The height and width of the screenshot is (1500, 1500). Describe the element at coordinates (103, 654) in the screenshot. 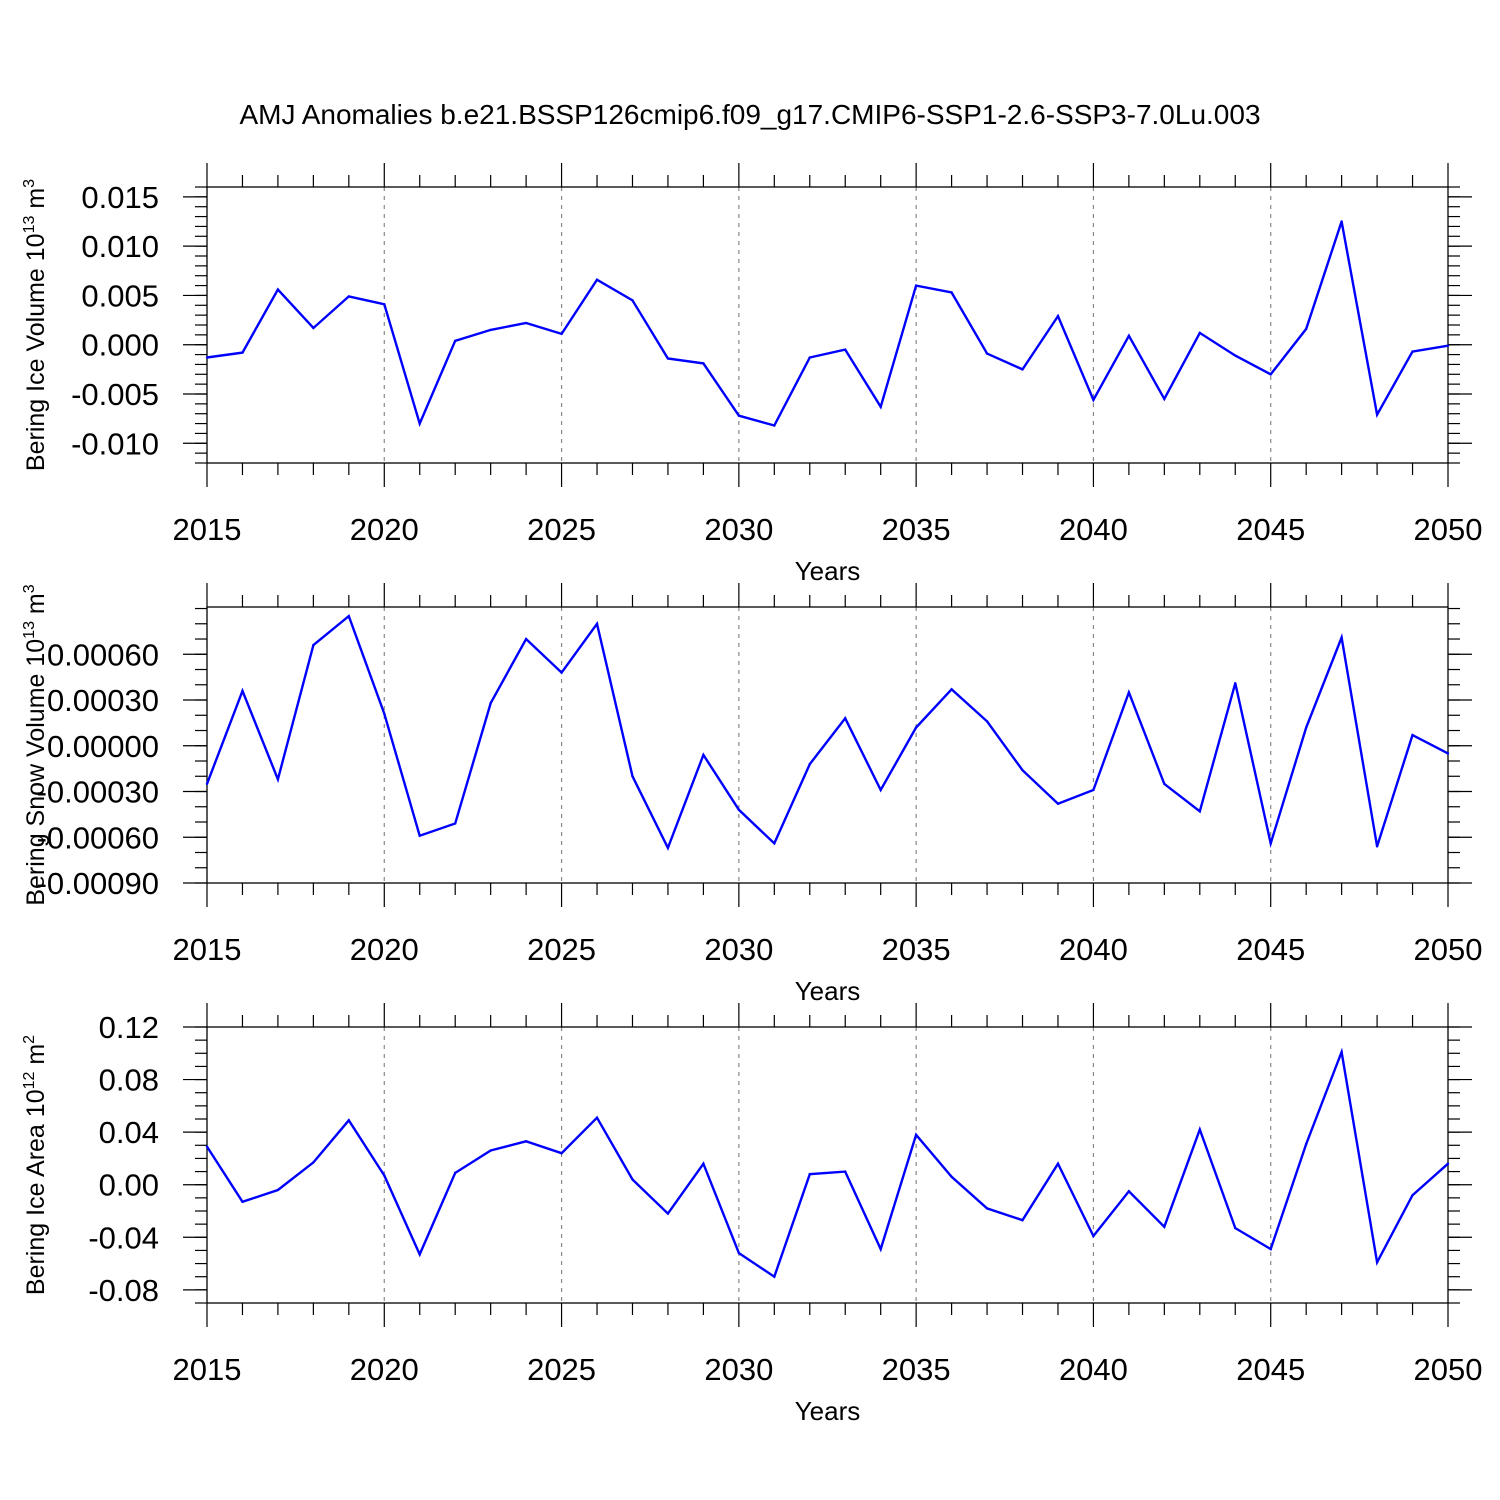

I see `y-tick-label: 0.00060` at that location.